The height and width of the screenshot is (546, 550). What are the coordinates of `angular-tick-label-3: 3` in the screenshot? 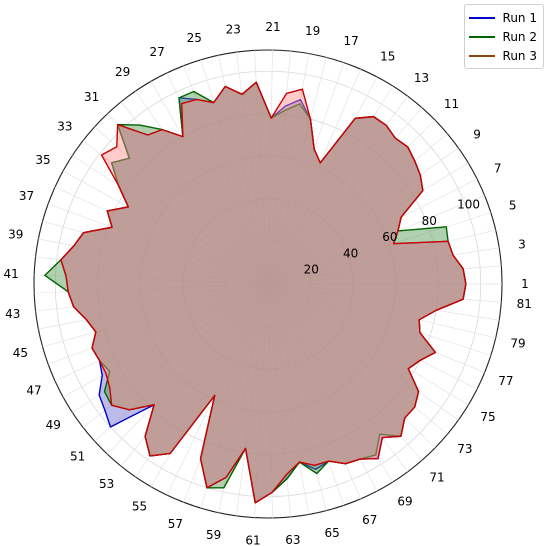 It's located at (522, 244).